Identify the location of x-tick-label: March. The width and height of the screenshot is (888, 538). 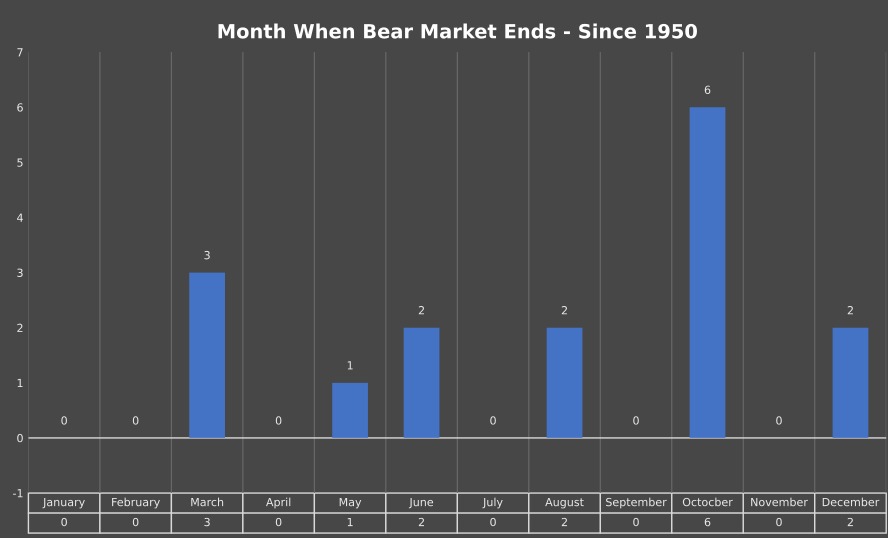
(207, 502).